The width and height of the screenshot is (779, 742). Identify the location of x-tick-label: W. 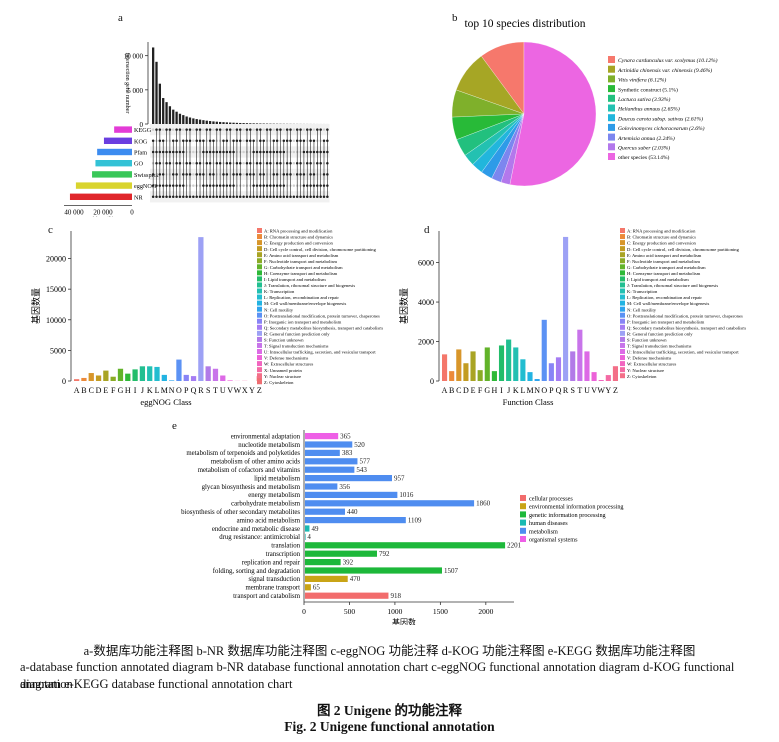
(238, 390).